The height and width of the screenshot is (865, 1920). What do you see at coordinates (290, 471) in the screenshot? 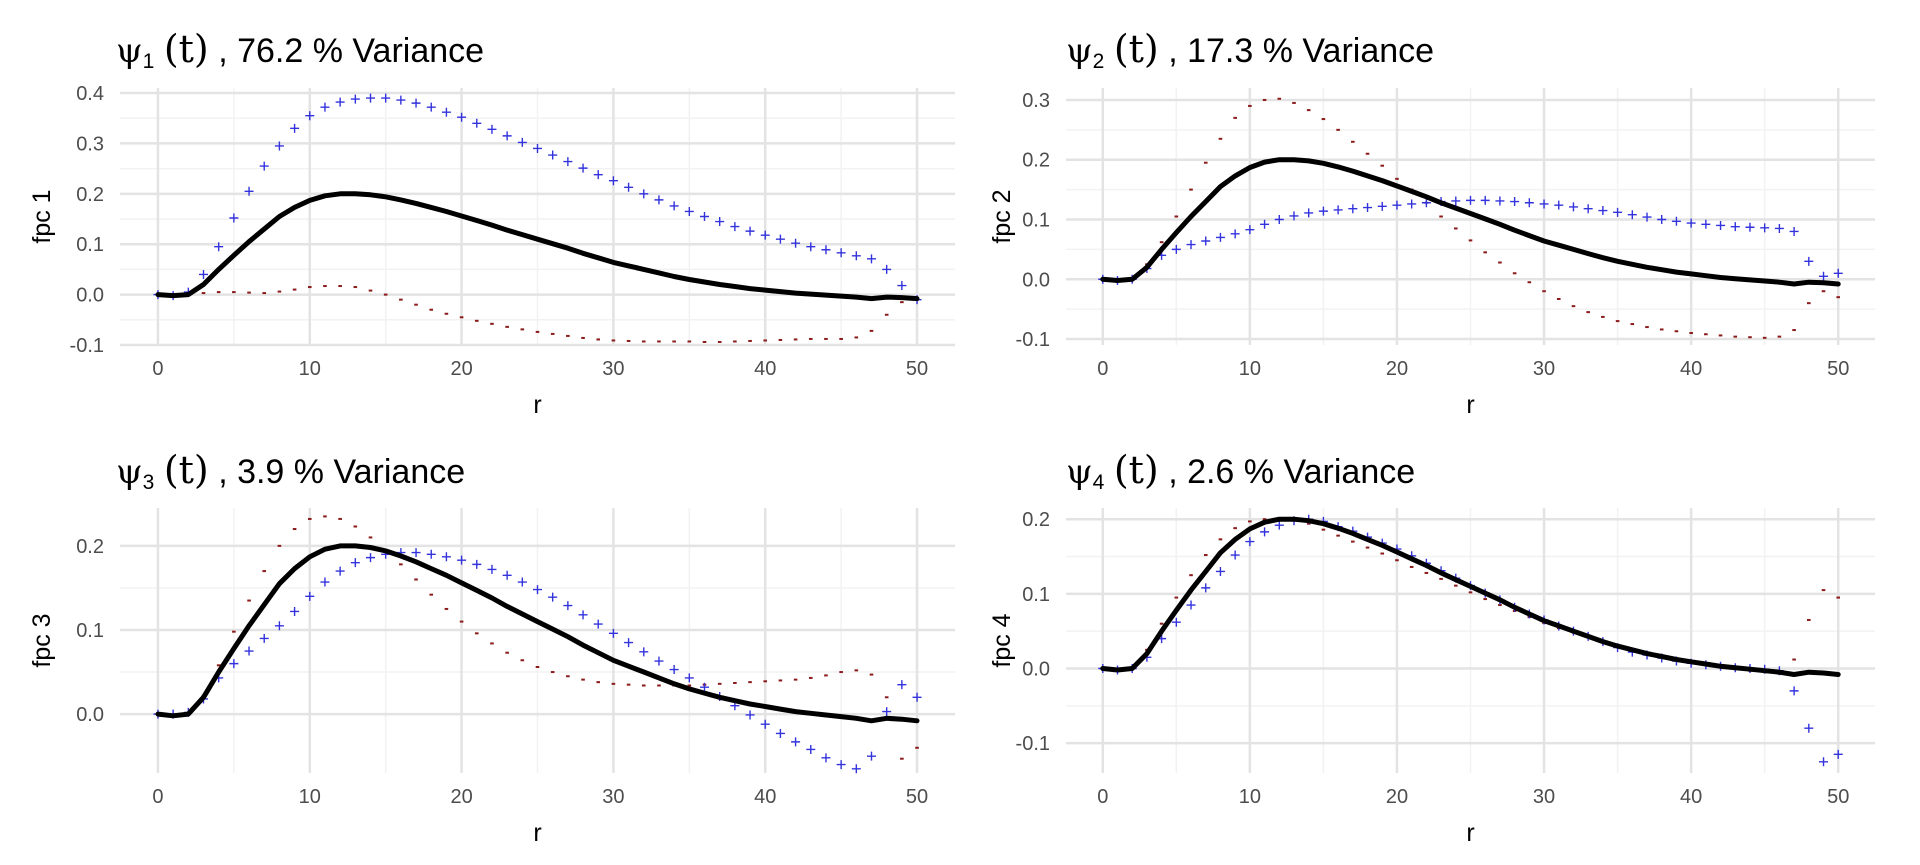
I see `panel-title: ψ3 (t) , 3.9 % Variance` at bounding box center [290, 471].